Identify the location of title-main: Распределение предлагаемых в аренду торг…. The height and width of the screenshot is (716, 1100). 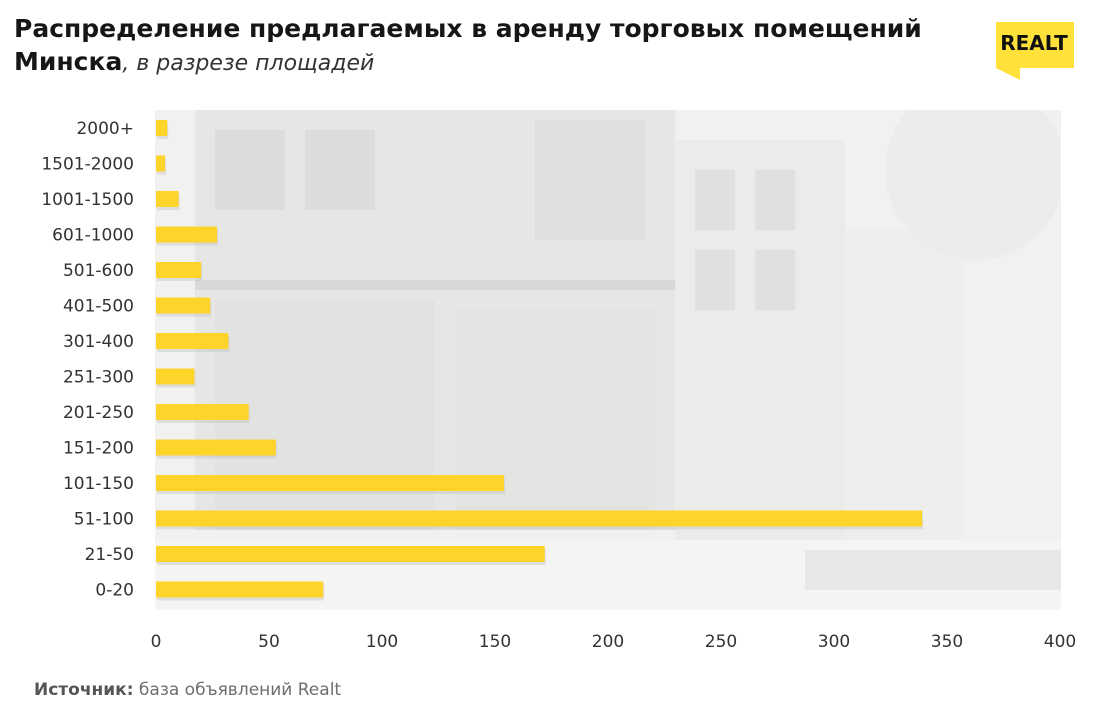
(468, 45).